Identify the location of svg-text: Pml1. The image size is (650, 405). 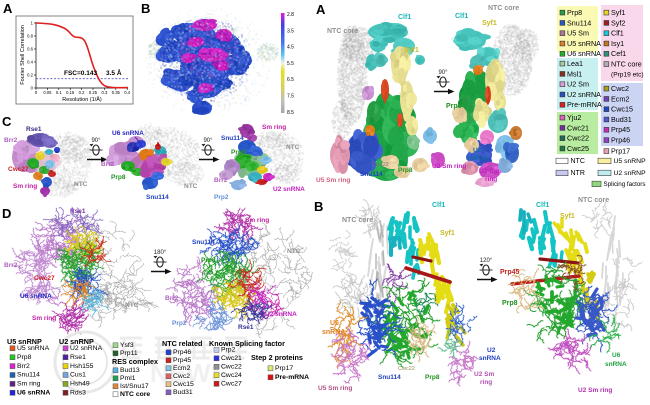
(128, 378).